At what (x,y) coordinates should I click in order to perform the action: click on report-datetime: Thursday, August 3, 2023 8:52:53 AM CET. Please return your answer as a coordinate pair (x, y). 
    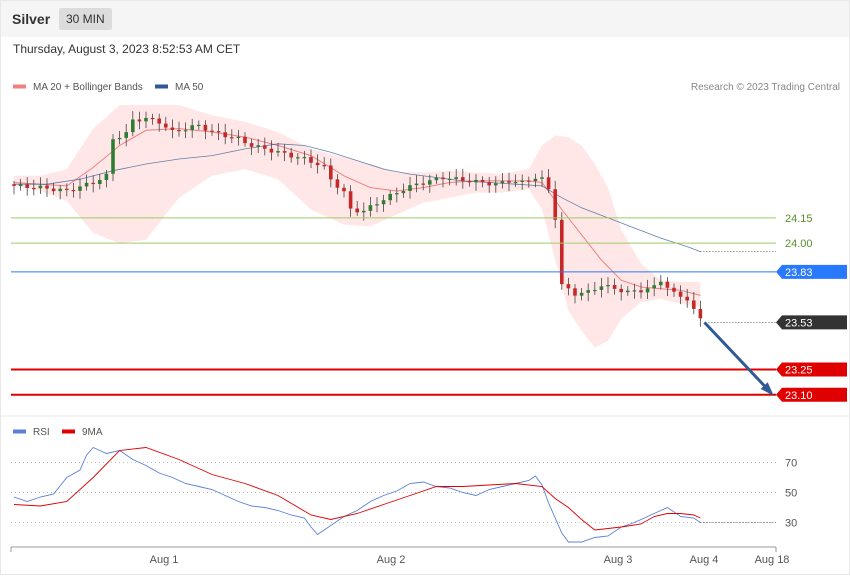
    Looking at the image, I should click on (127, 49).